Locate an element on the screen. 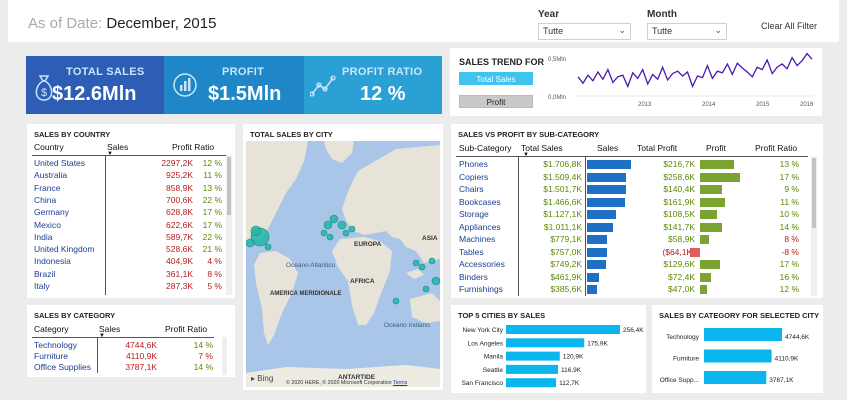 The height and width of the screenshot is (400, 847). country-scrollbar is located at coordinates (229, 225).